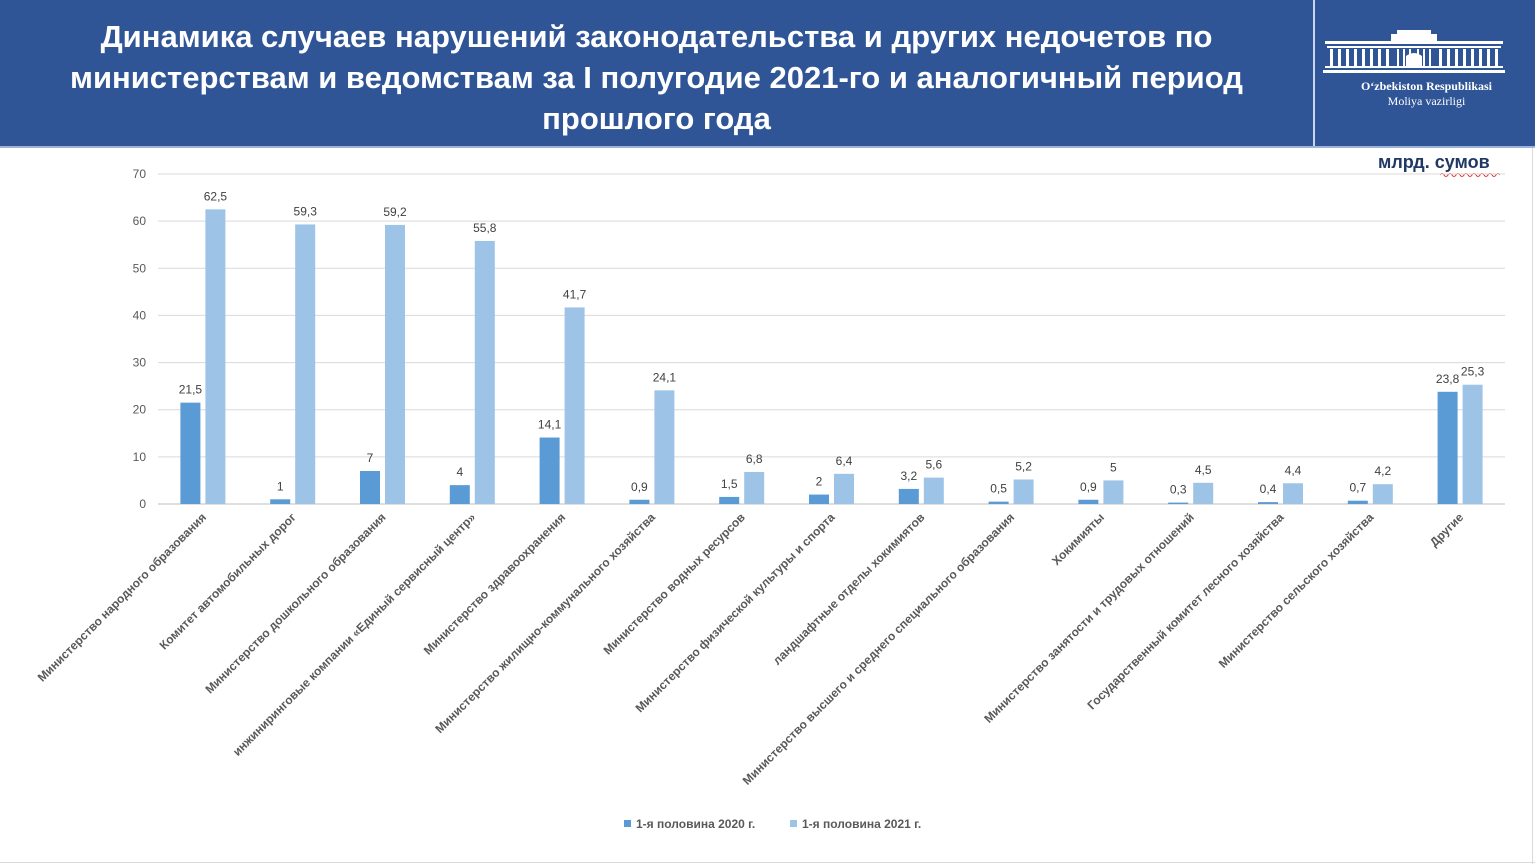  Describe the element at coordinates (140, 315) in the screenshot. I see `y-tick-label: 40` at that location.